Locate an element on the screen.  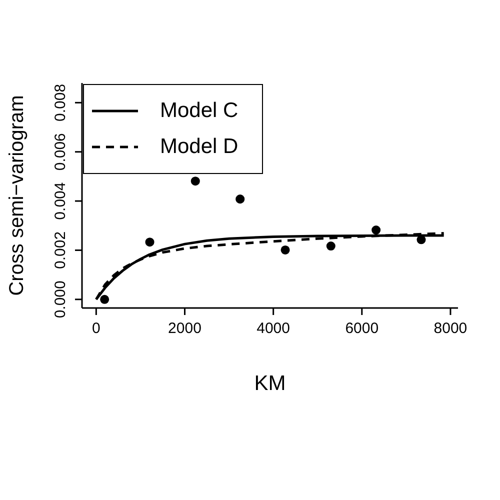
x-tick-label: 2000 is located at coordinates (185, 328).